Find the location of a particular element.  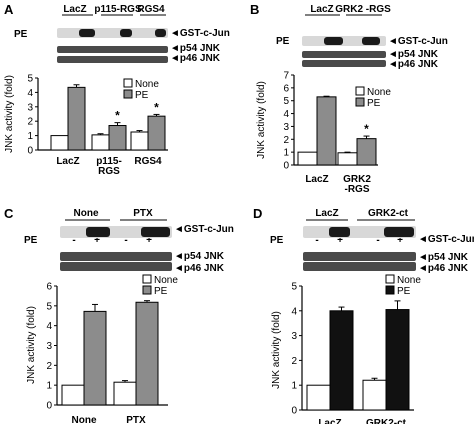

x-tick-label: None is located at coordinates (84, 419).